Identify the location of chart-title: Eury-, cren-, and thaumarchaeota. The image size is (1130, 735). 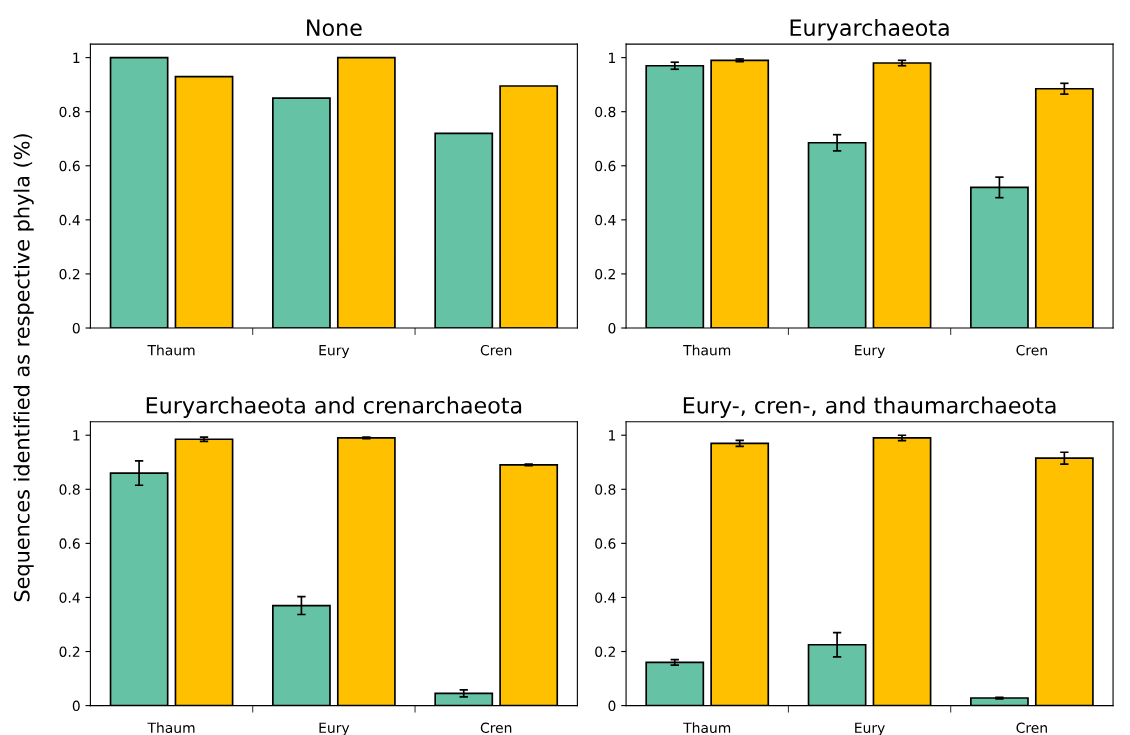
(869, 407).